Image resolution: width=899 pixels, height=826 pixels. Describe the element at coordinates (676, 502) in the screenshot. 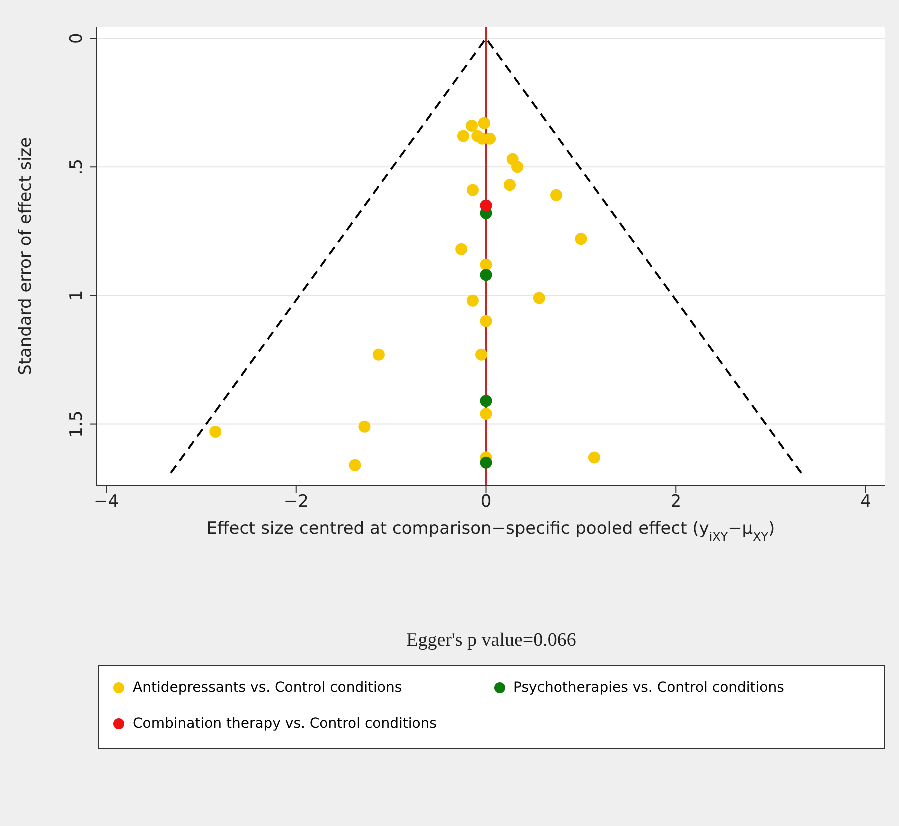

I see `x-tick-label: 2` at that location.